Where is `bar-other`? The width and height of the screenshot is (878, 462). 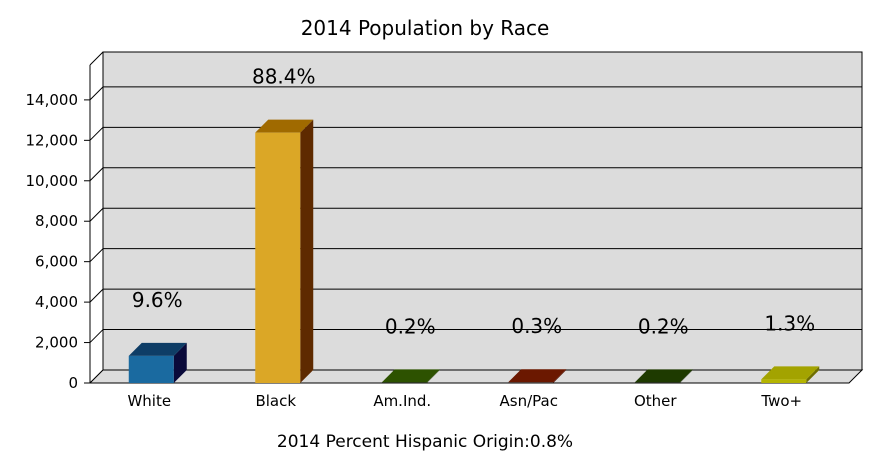
bar-other is located at coordinates (663, 376).